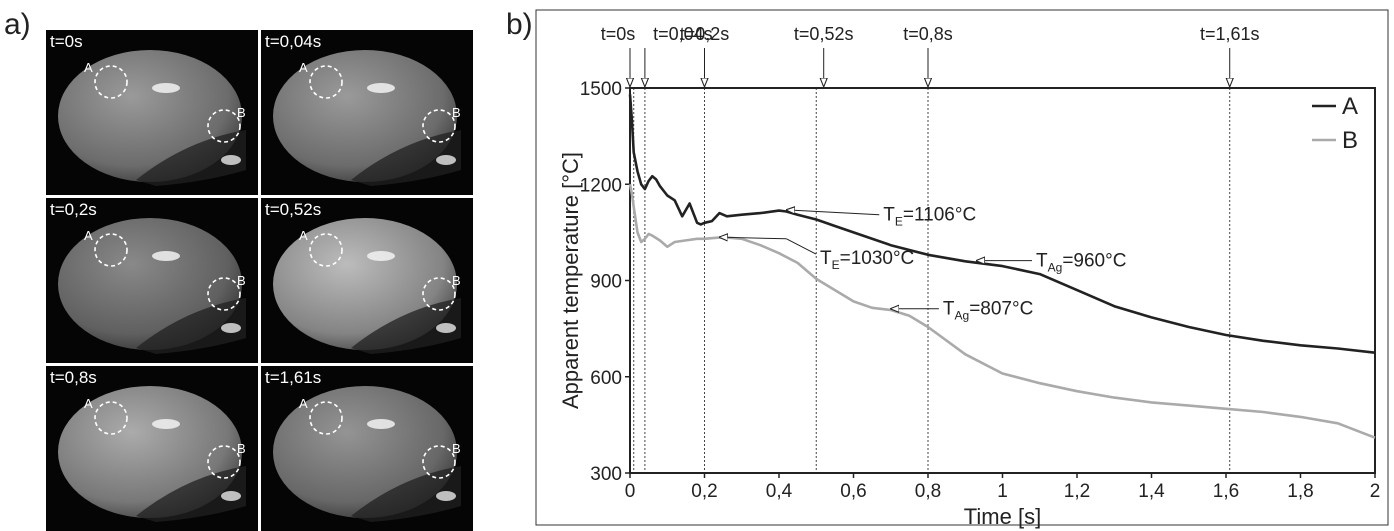 This screenshot has height=531, width=1394. I want to click on time-marker-label: t=0,2s, so click(705, 34).